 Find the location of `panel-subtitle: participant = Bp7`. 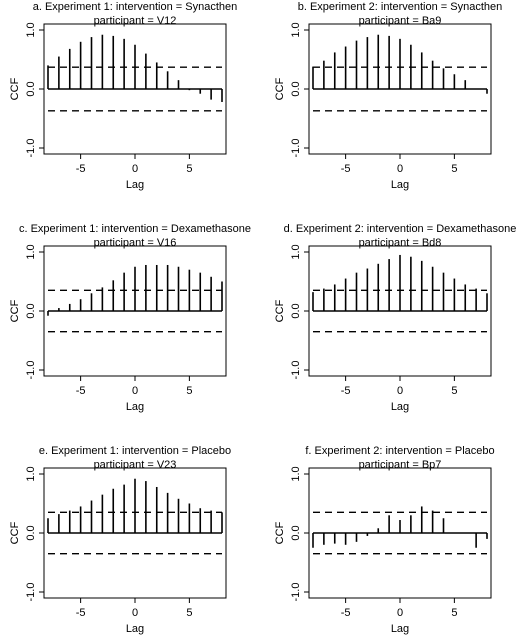

panel-subtitle: participant = Bp7 is located at coordinates (400, 465).